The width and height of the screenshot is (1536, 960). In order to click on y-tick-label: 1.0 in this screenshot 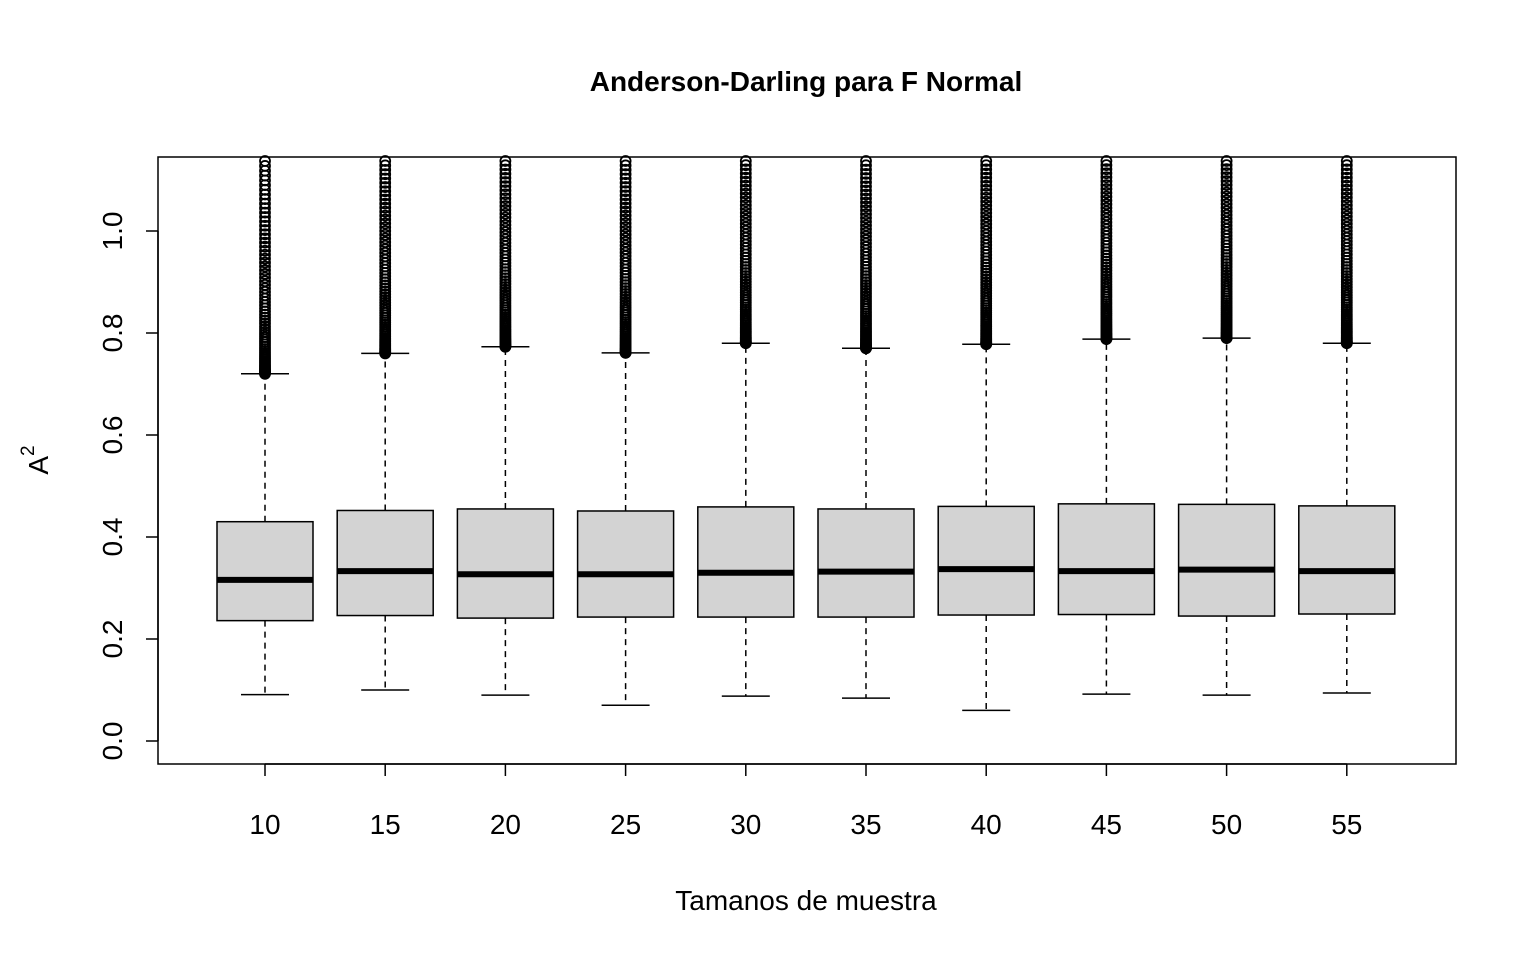, I will do `click(112, 231)`.